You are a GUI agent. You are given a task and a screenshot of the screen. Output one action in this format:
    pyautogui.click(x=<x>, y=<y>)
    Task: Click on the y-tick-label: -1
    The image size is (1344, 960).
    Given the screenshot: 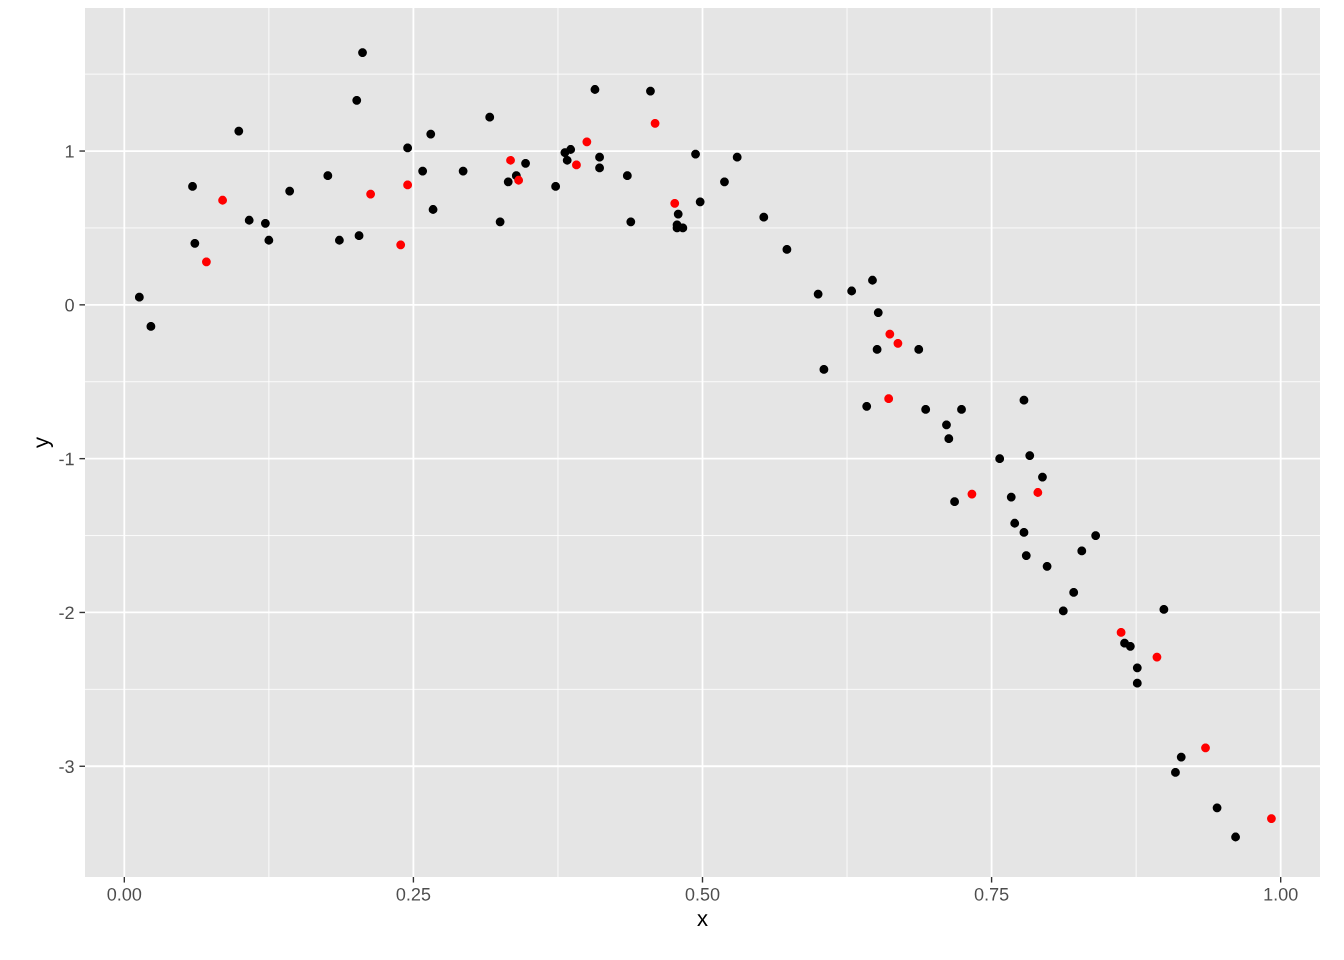 What is the action you would take?
    pyautogui.click(x=66, y=459)
    